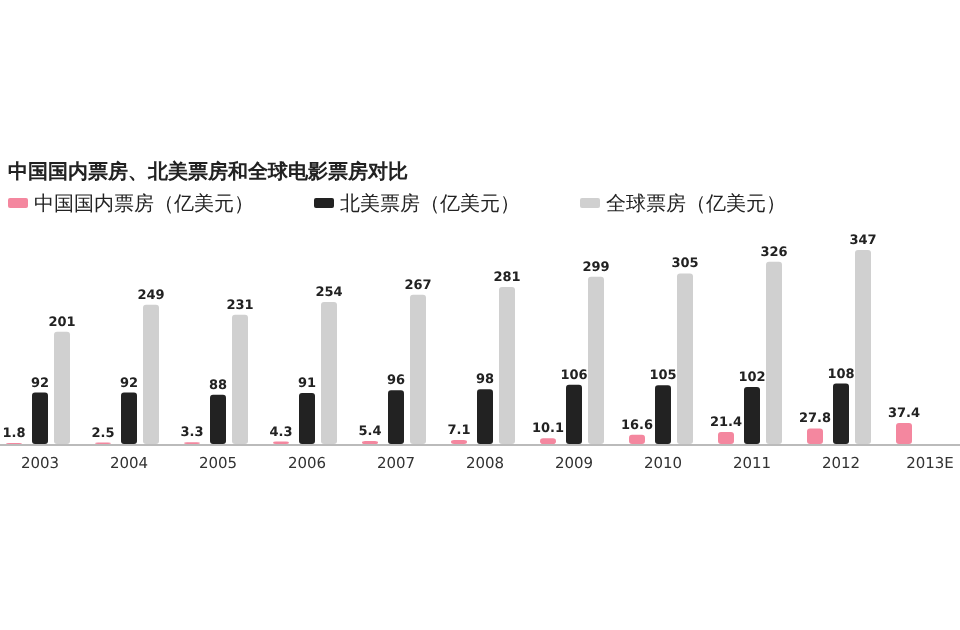 The height and width of the screenshot is (630, 960). Describe the element at coordinates (696, 204) in the screenshot. I see `legend-label: 全球票房（亿美元）` at that location.